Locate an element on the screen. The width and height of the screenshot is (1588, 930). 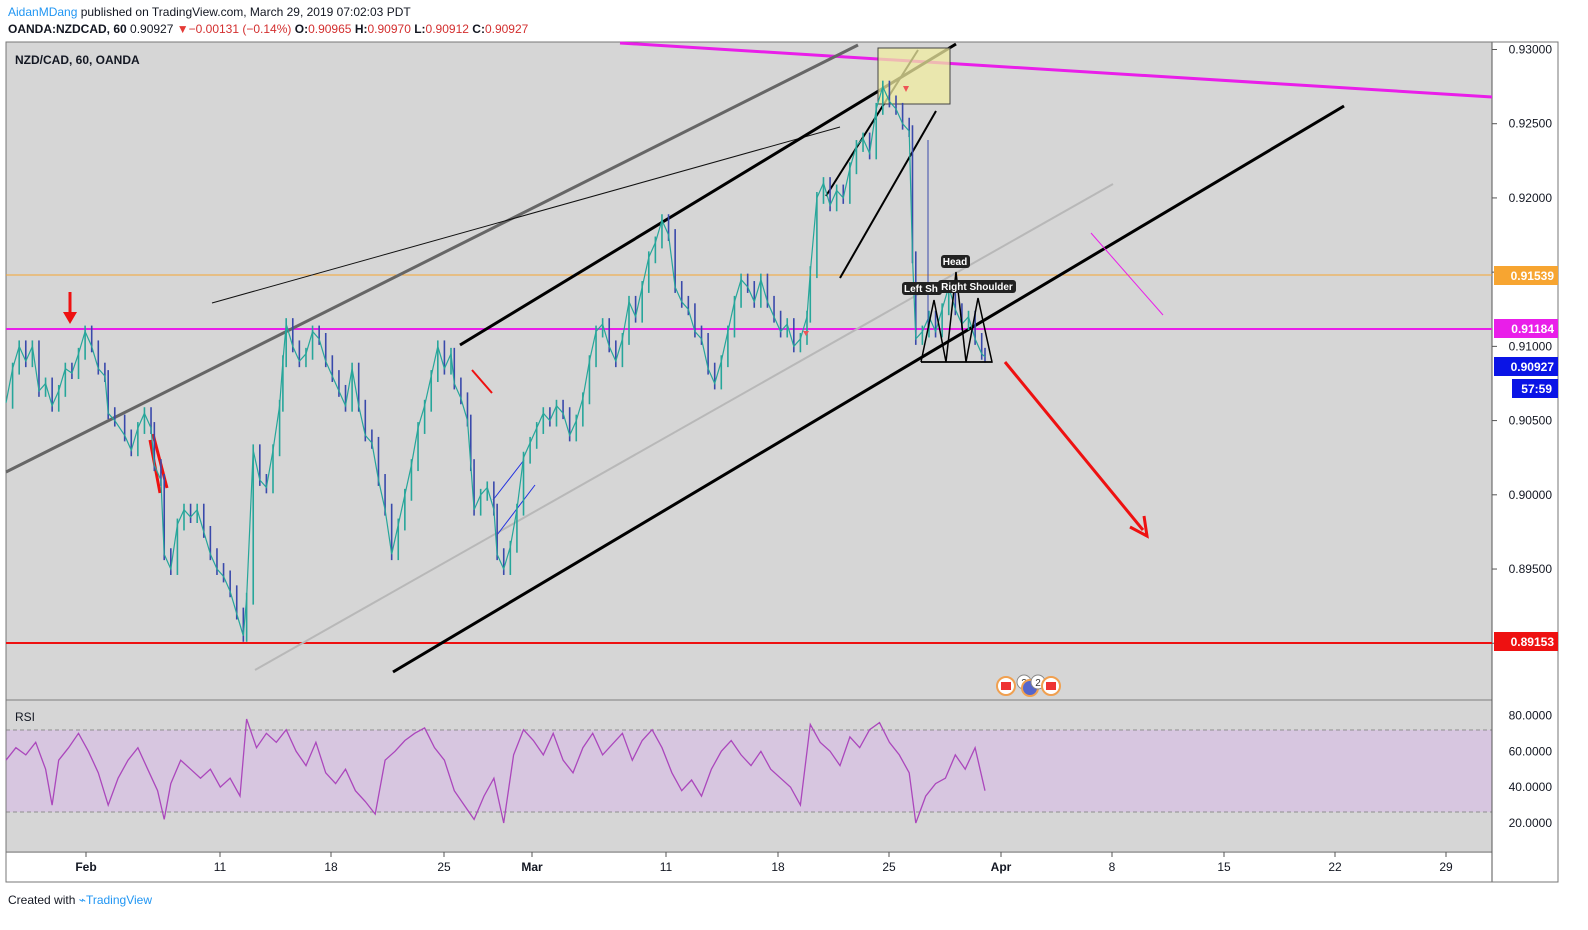
footer: Created with ⌁TradingView is located at coordinates (80, 900).